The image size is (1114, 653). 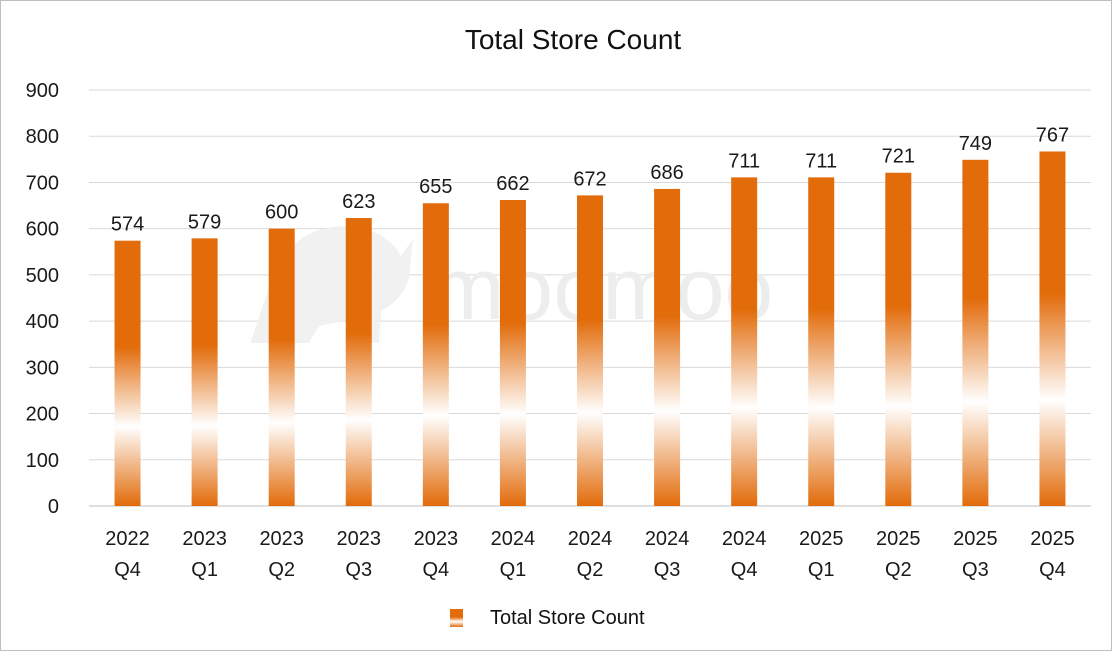 What do you see at coordinates (42, 299) in the screenshot?
I see `y-axis-labels: 0 100 200 300 400 500 600 700 800 900` at bounding box center [42, 299].